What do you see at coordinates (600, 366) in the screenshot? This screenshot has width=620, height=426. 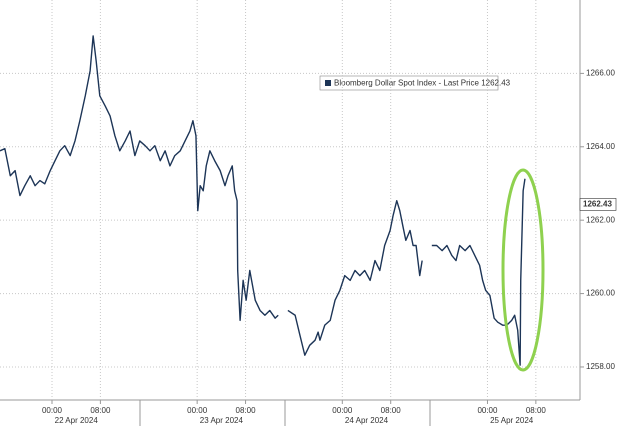 I see `y-tick-label: 1258.00` at bounding box center [600, 366].